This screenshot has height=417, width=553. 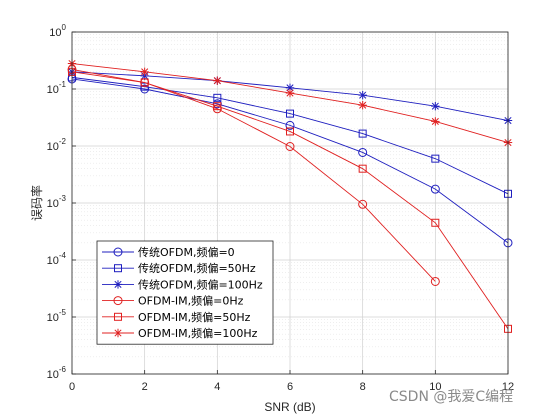 I want to click on y-tick-label: 10⁰, so click(x=57, y=31).